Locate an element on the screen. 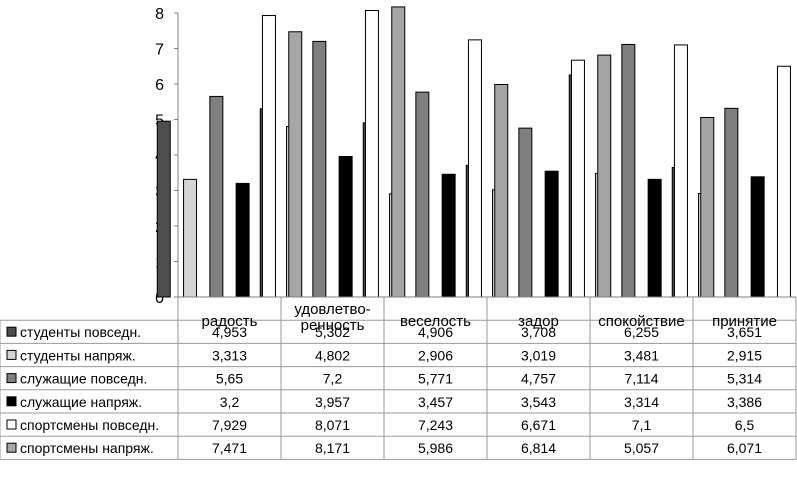  data-label: 7,114 is located at coordinates (642, 379).